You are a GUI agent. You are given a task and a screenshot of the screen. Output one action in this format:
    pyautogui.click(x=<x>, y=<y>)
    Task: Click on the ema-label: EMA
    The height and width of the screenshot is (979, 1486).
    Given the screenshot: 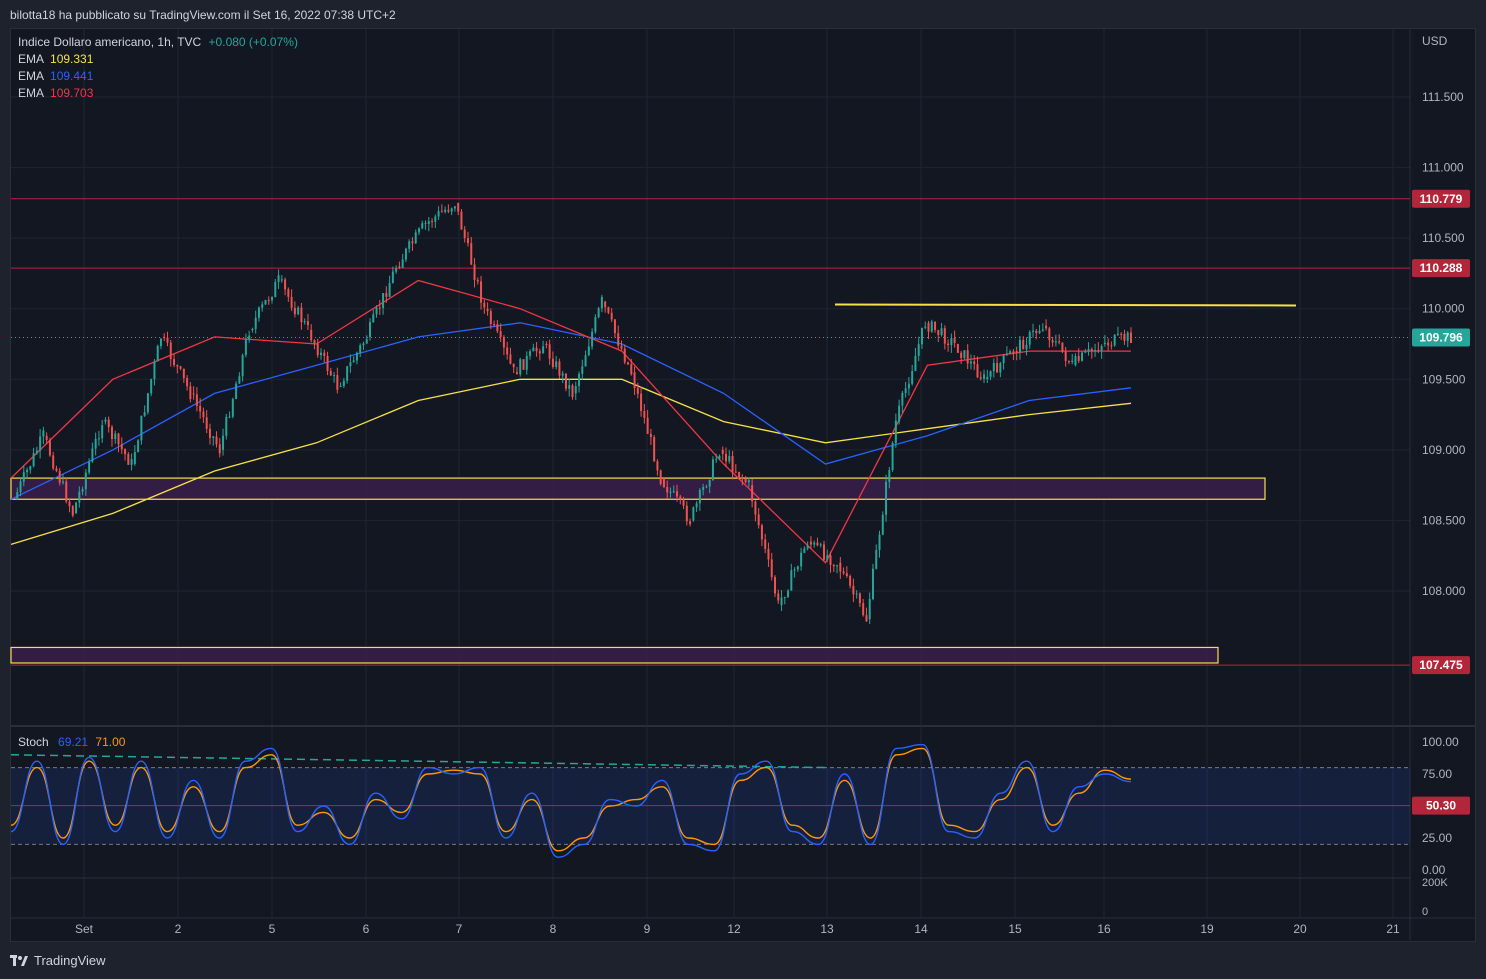 What is the action you would take?
    pyautogui.click(x=31, y=76)
    